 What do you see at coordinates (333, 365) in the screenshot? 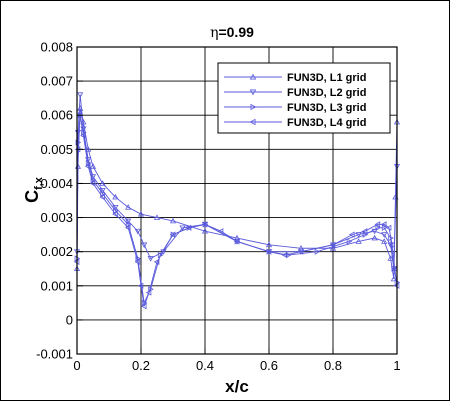
I see `x-tick-label: 0.8` at bounding box center [333, 365].